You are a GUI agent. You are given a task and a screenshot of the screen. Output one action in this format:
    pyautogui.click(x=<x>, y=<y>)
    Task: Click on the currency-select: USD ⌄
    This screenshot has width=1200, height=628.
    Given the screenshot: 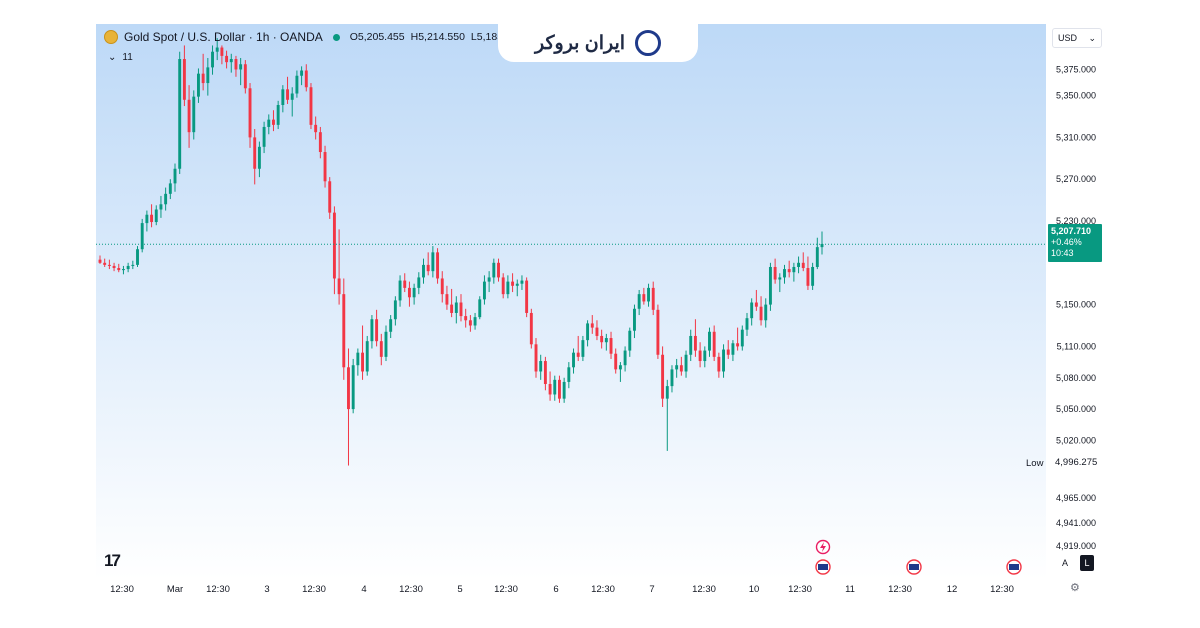 What is the action you would take?
    pyautogui.click(x=1077, y=38)
    